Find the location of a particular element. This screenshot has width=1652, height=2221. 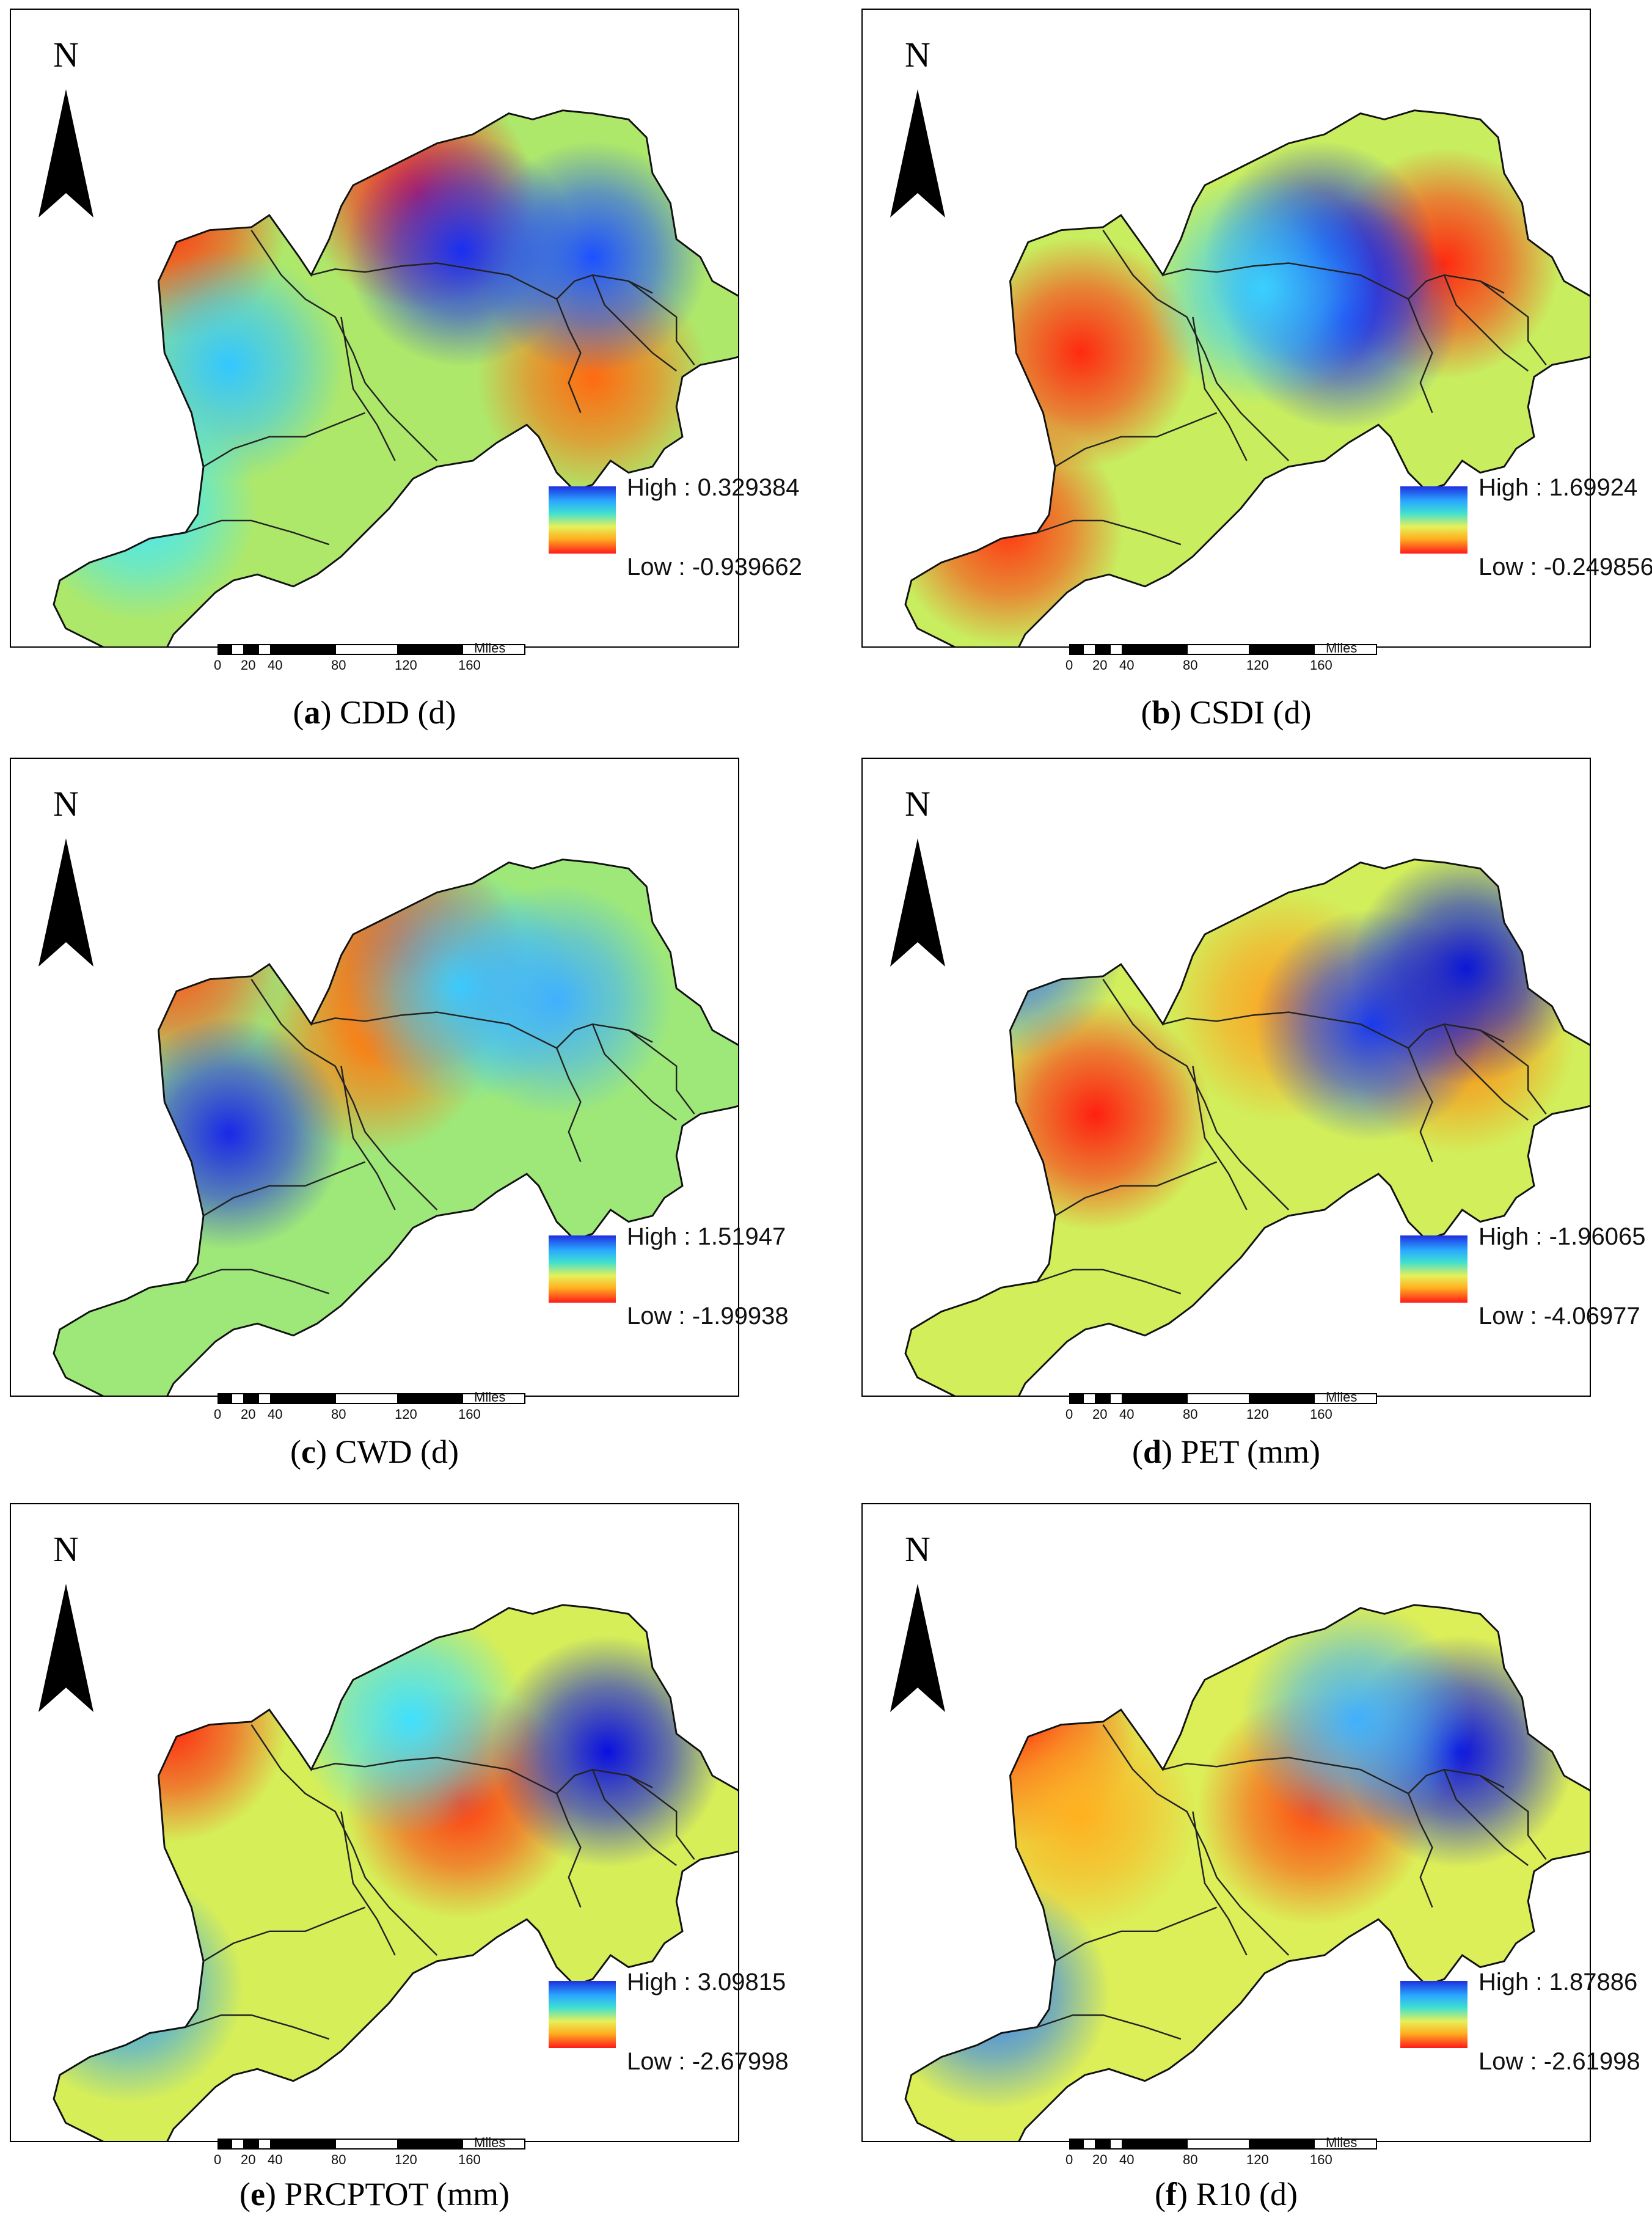

caption-title: CWD (d) is located at coordinates (397, 1451).